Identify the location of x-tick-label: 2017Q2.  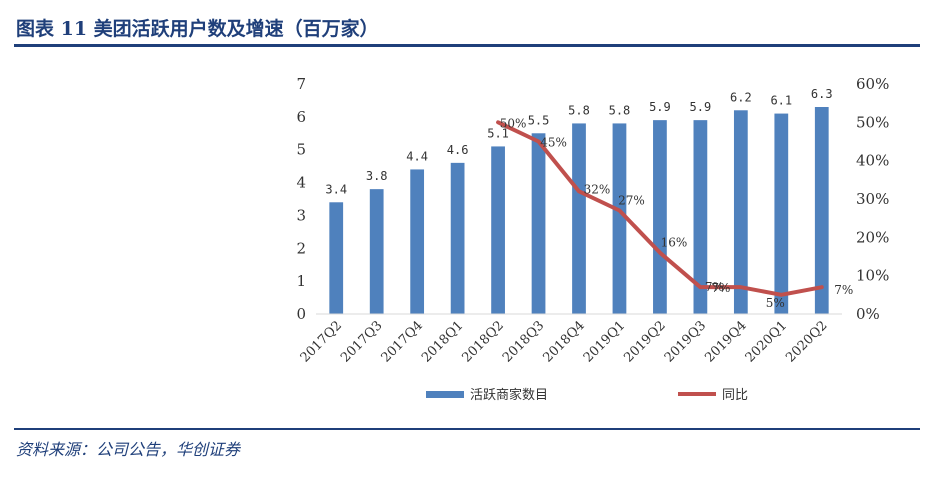
(321, 341).